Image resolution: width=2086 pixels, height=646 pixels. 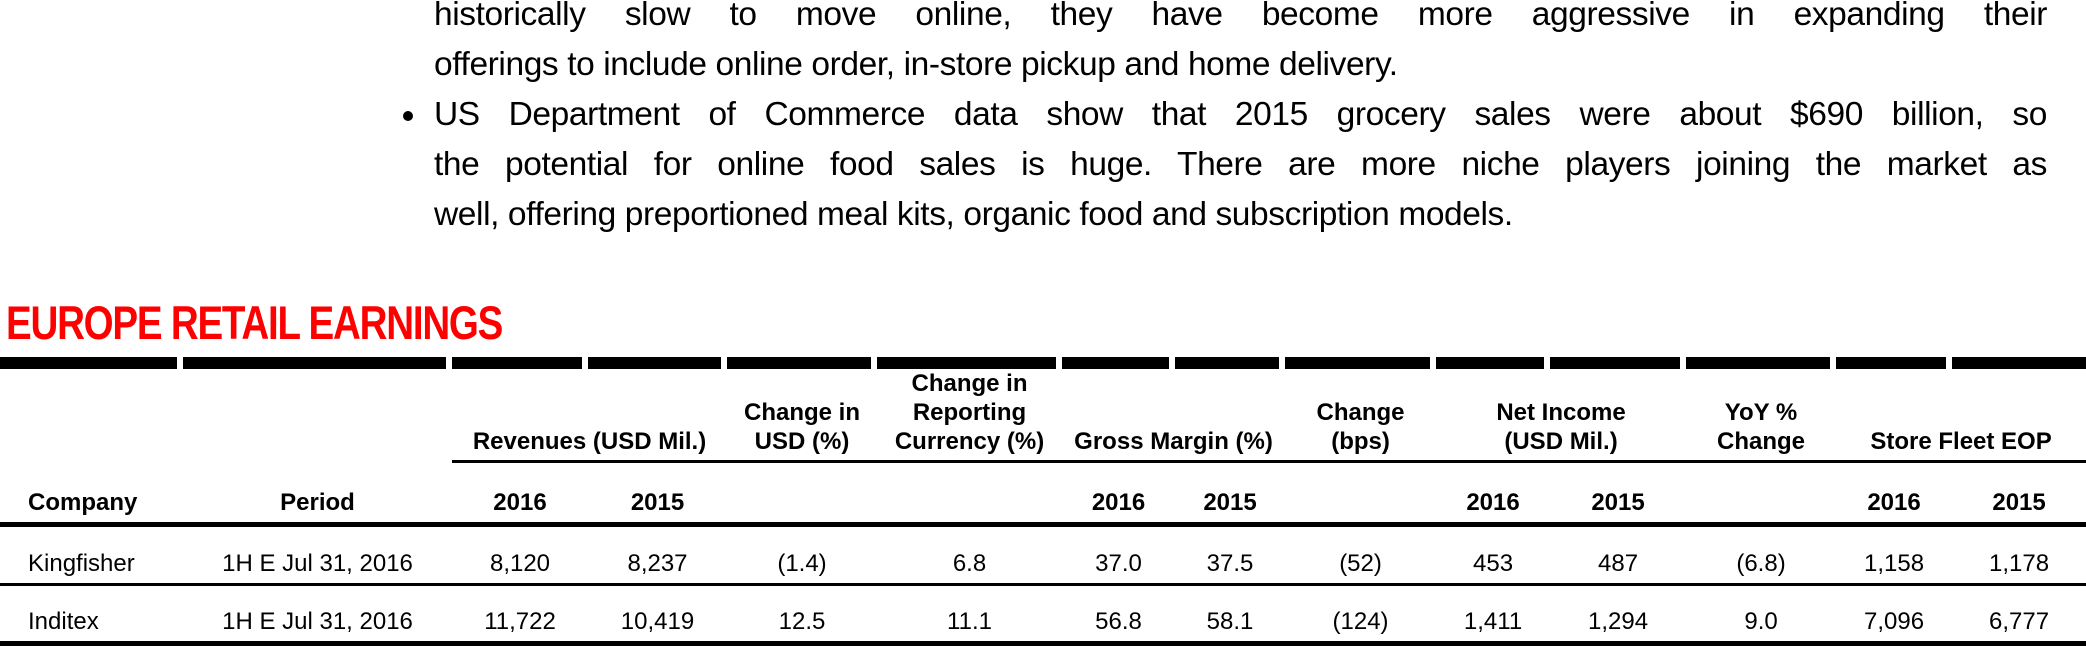 What do you see at coordinates (970, 416) in the screenshot?
I see `group-header-change-reporting-currency: Change in Reporting Currency (%)` at bounding box center [970, 416].